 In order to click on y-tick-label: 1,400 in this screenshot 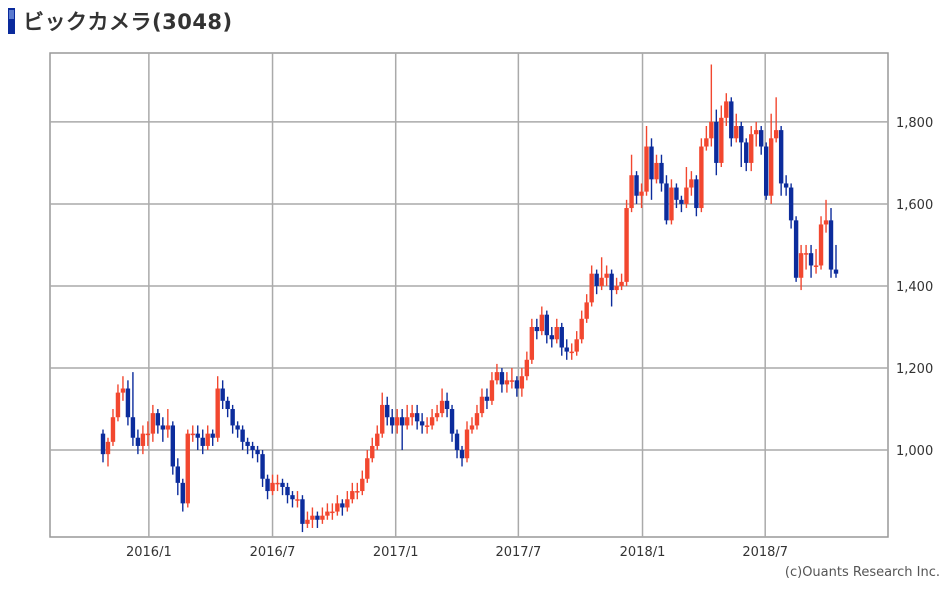, I will do `click(914, 287)`.